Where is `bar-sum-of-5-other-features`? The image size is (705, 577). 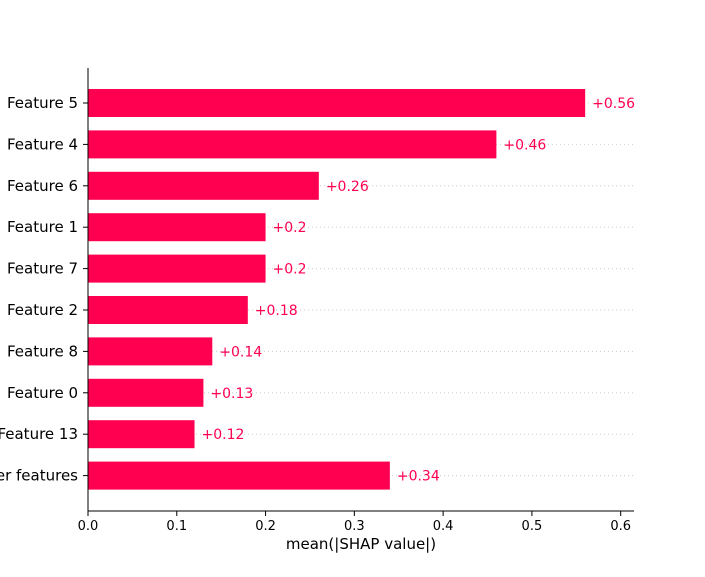 bar-sum-of-5-other-features is located at coordinates (239, 475).